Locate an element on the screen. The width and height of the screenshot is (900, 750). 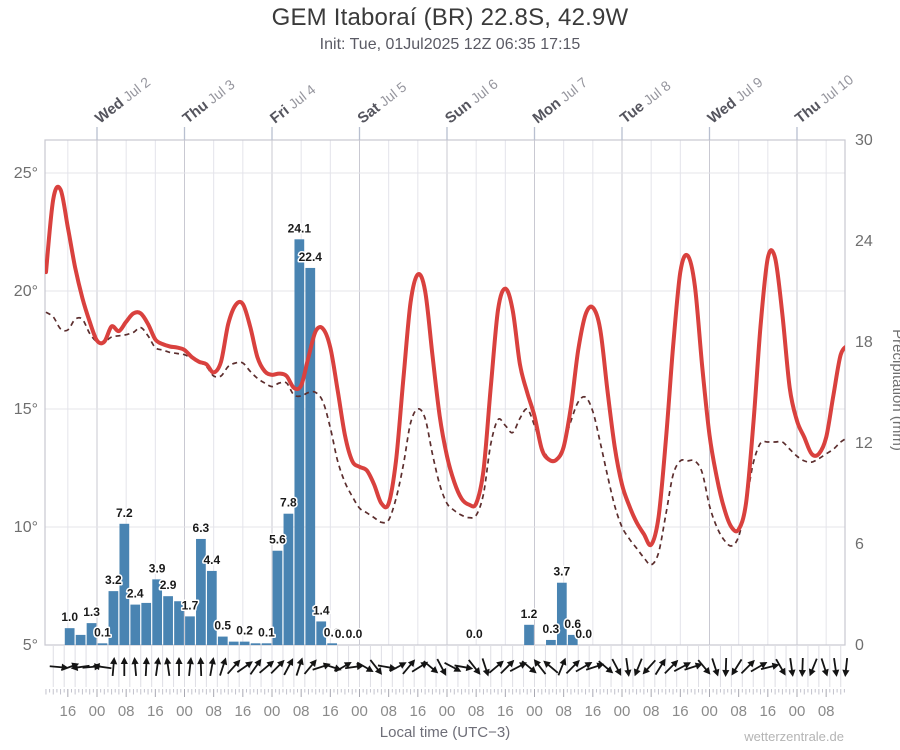
day-label: Wed Jul 9 is located at coordinates (735, 101).